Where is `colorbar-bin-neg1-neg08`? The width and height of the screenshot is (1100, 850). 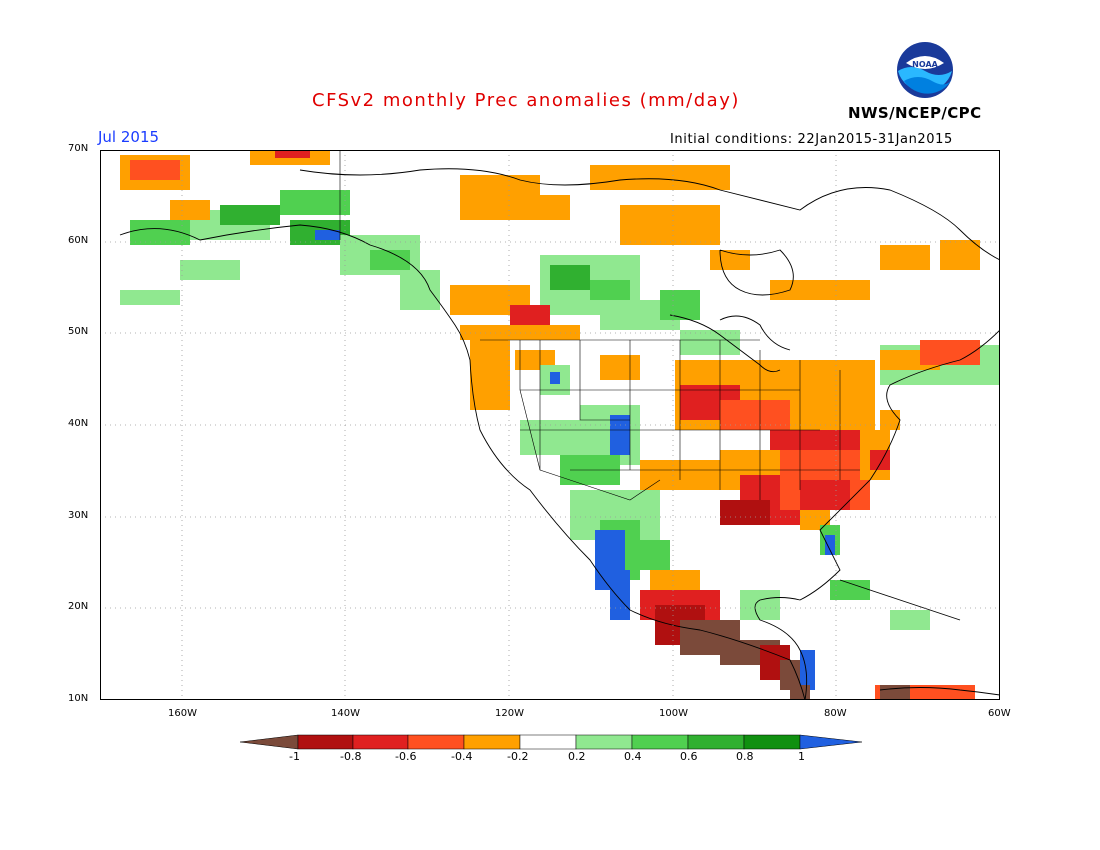 colorbar-bin-neg1-neg08 is located at coordinates (325, 742).